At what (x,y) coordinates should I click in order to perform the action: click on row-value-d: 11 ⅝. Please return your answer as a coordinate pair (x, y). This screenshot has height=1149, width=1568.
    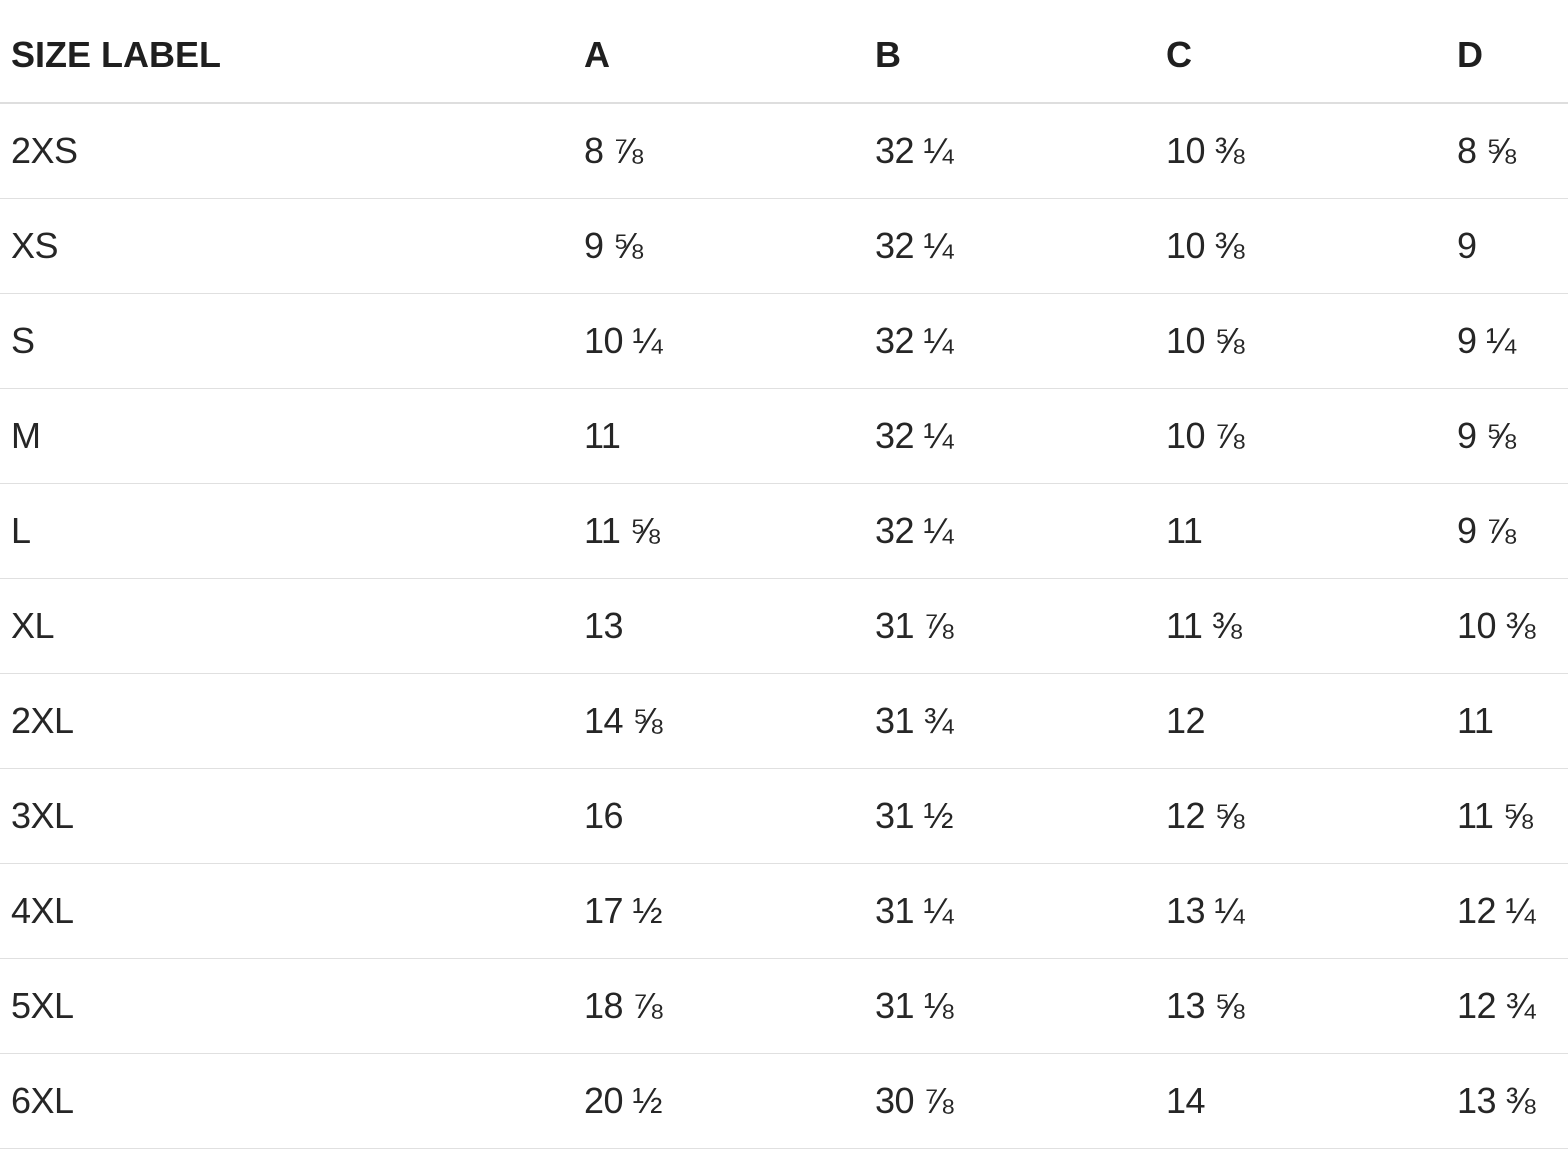
    Looking at the image, I should click on (1495, 816).